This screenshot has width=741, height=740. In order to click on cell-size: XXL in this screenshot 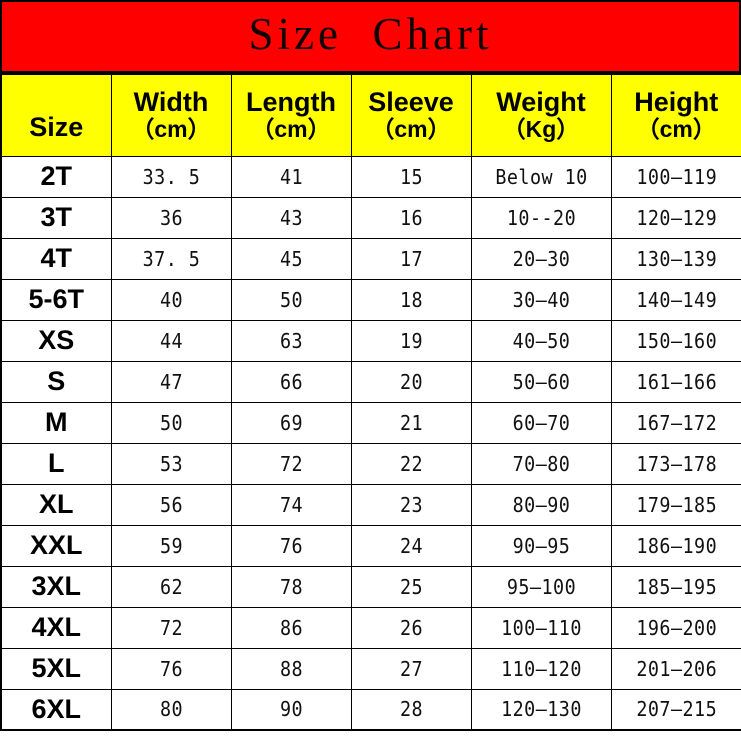, I will do `click(56, 545)`.